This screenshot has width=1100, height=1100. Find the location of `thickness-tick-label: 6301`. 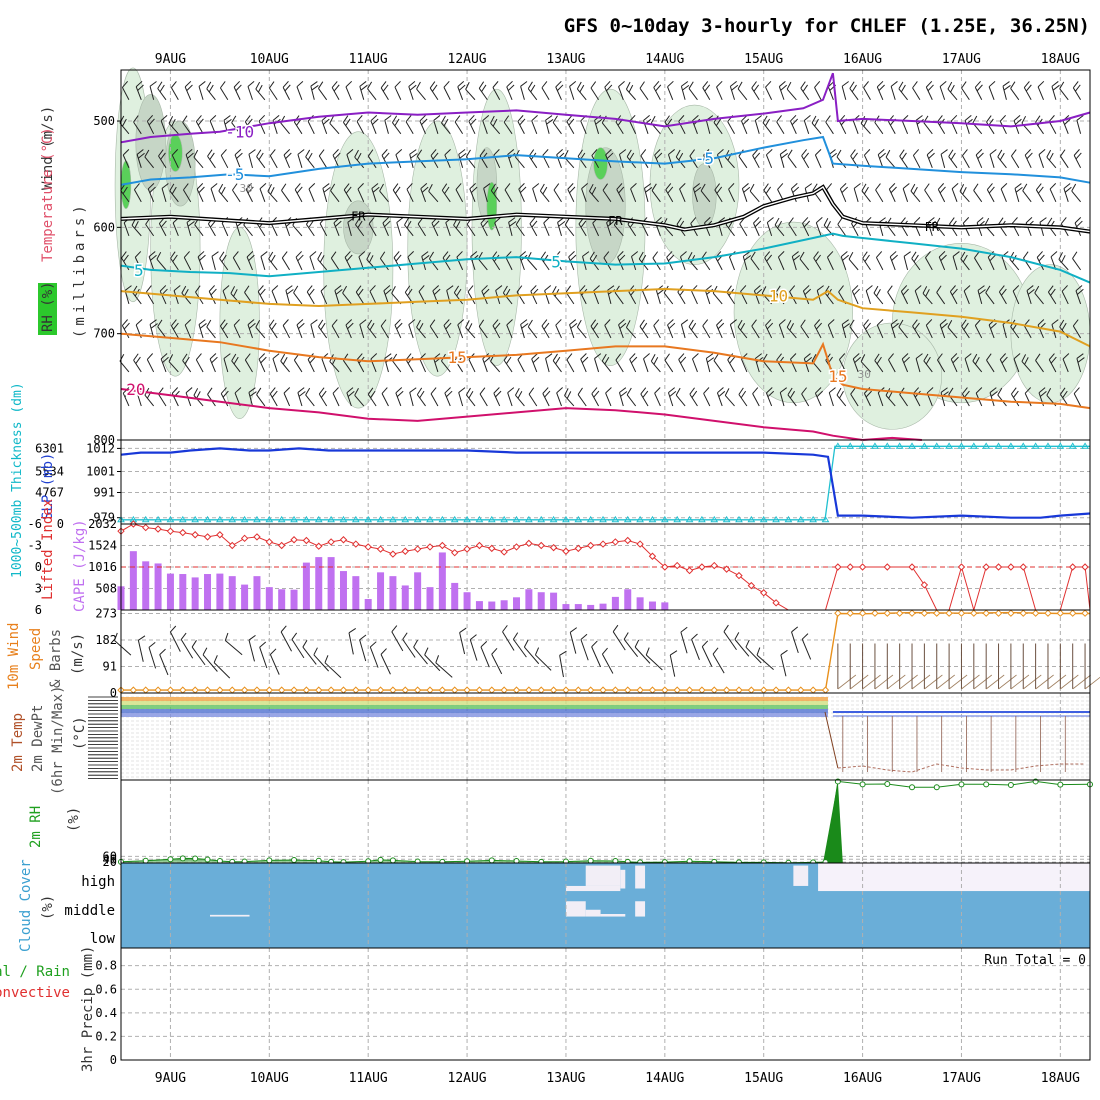

thickness-tick-label: 6301 is located at coordinates (49, 448).